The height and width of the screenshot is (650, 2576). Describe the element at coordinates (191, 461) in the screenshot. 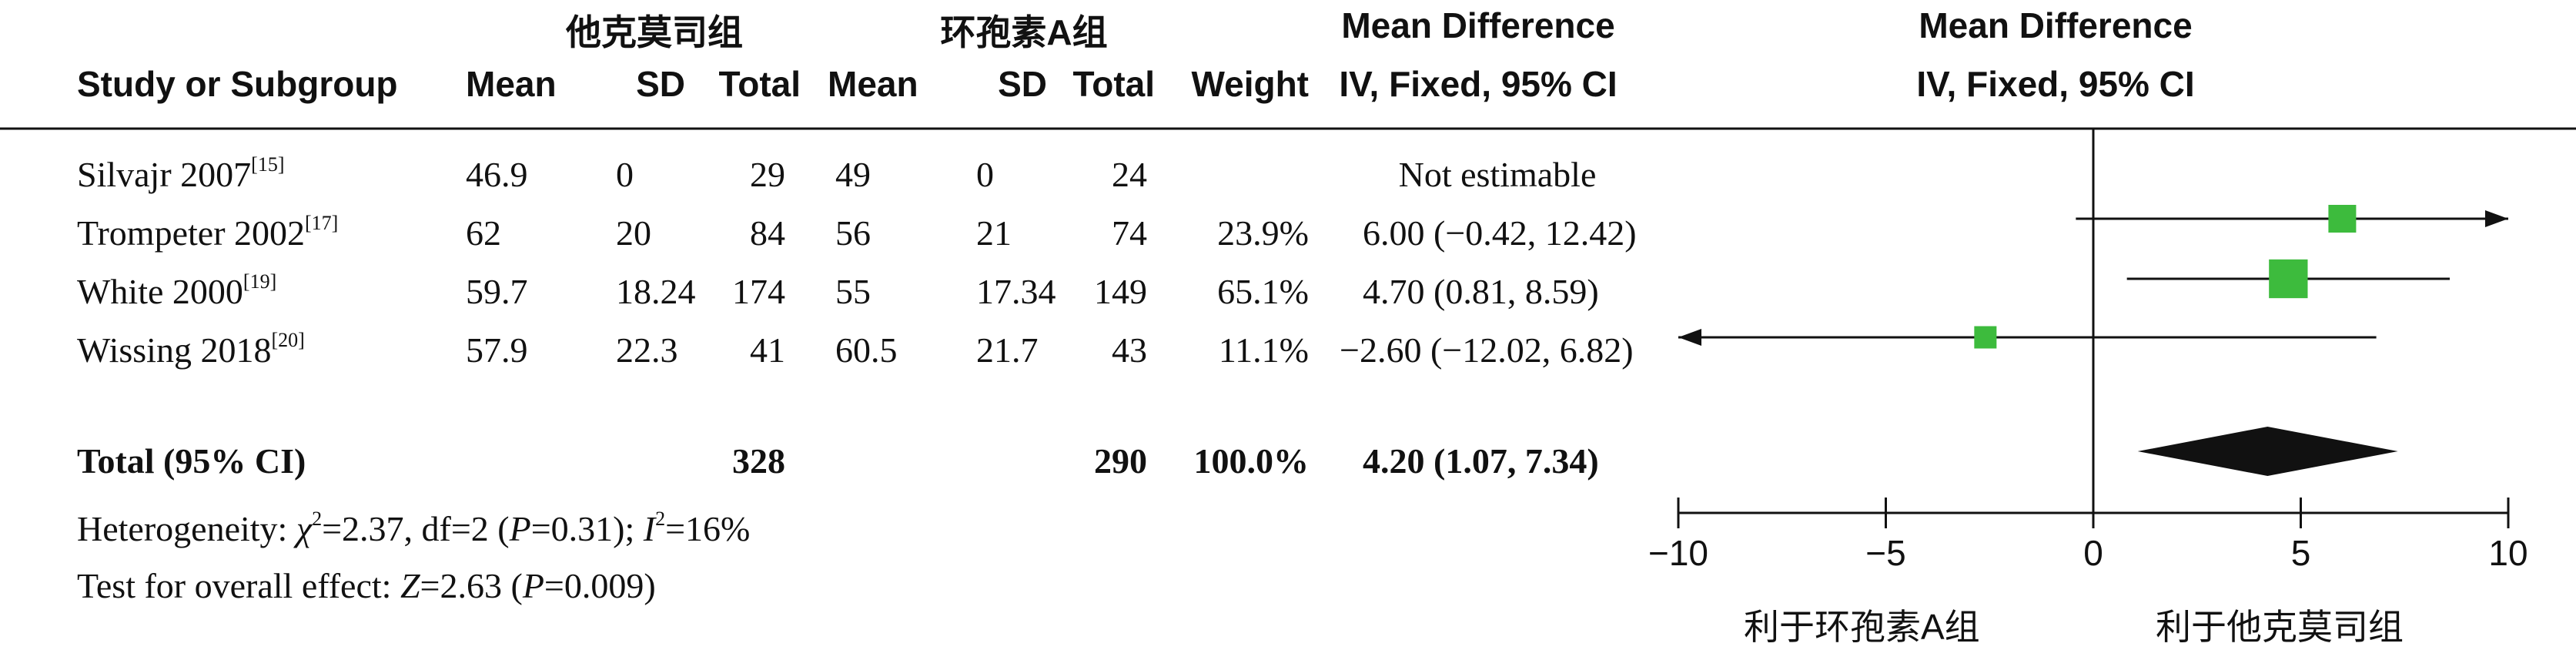

I see `total-label: Total (95% CI)` at that location.